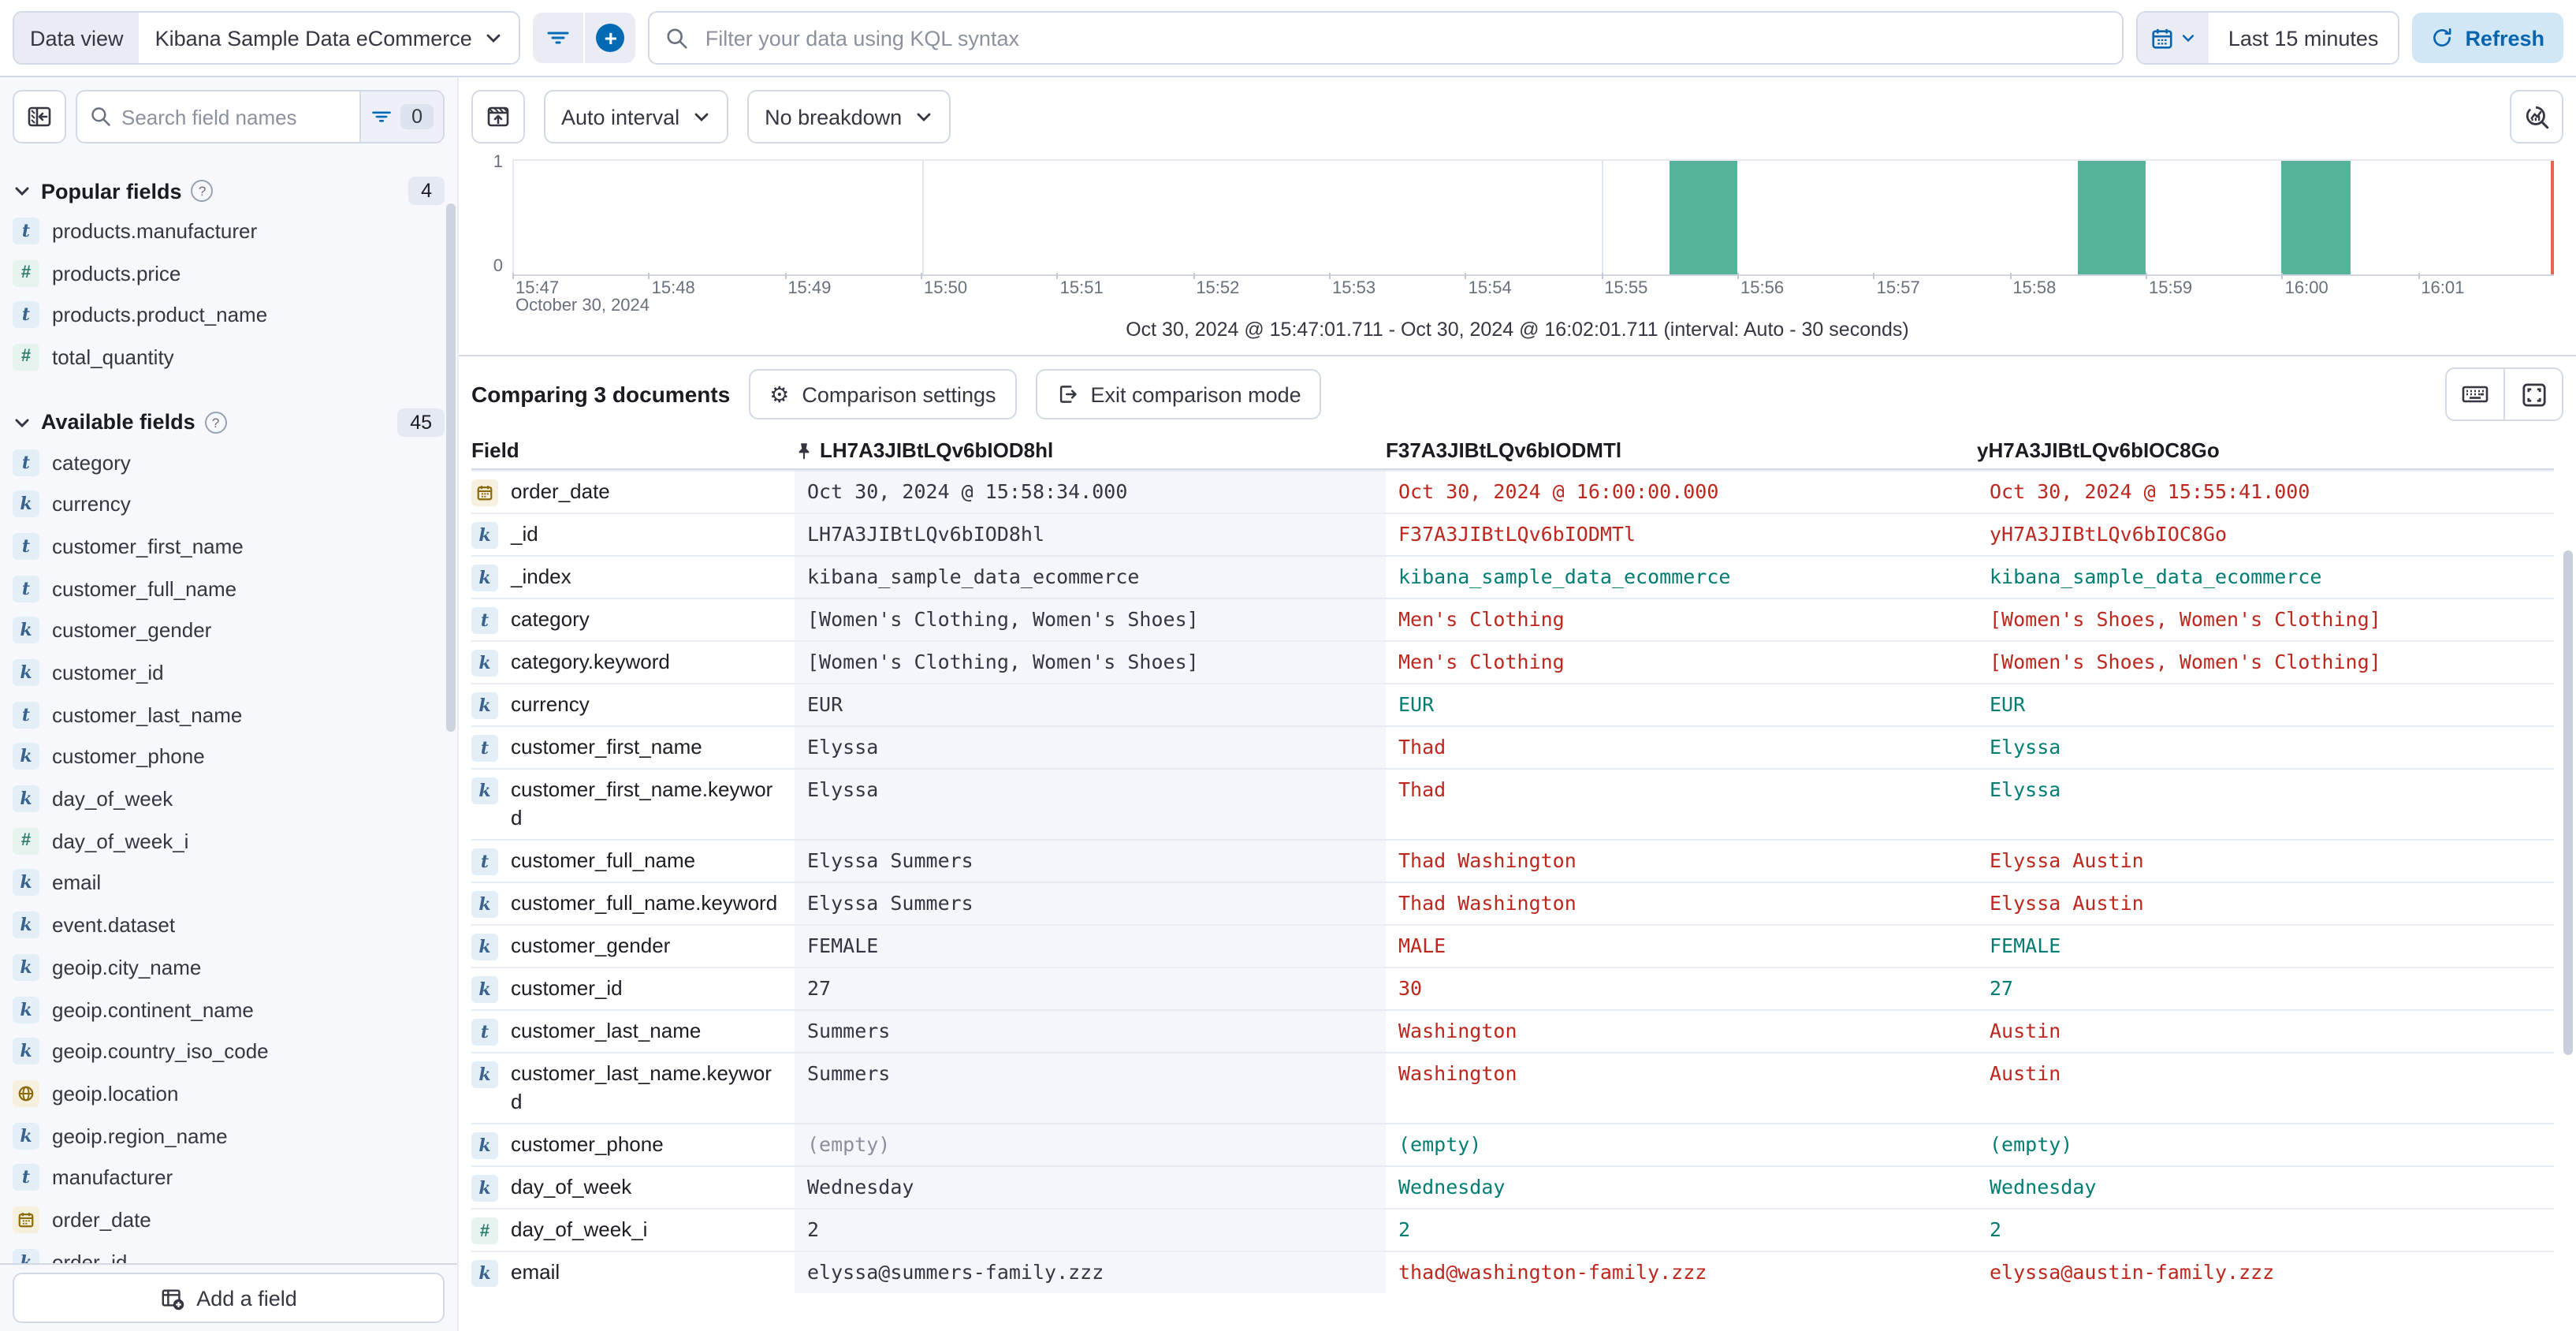  I want to click on sidebar-field-item: k day_of_week, so click(229, 799).